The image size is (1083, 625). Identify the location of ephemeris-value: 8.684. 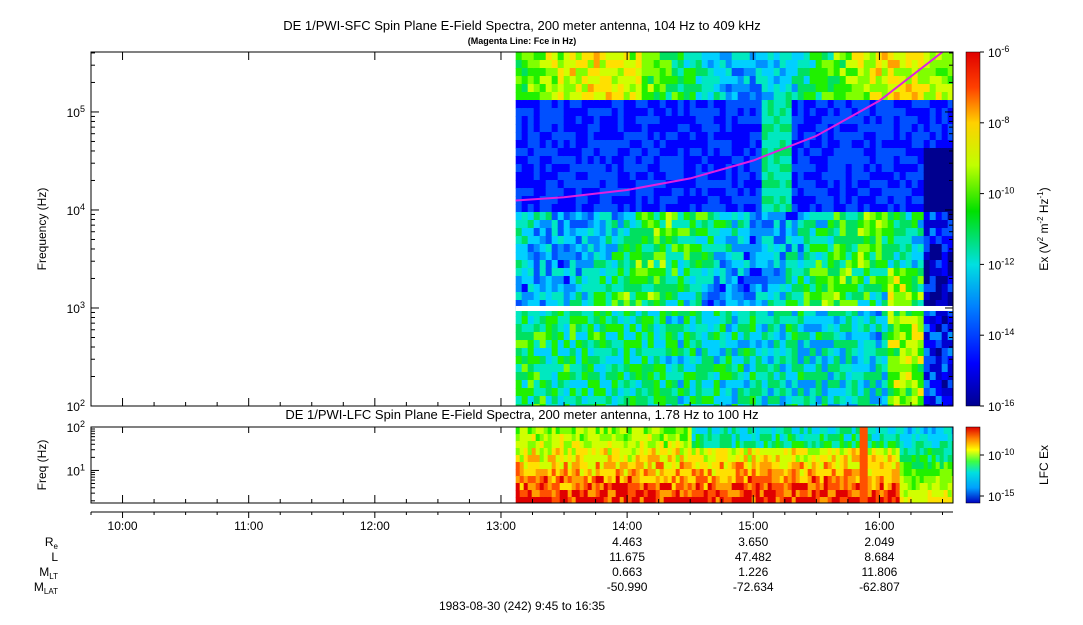
(879, 557).